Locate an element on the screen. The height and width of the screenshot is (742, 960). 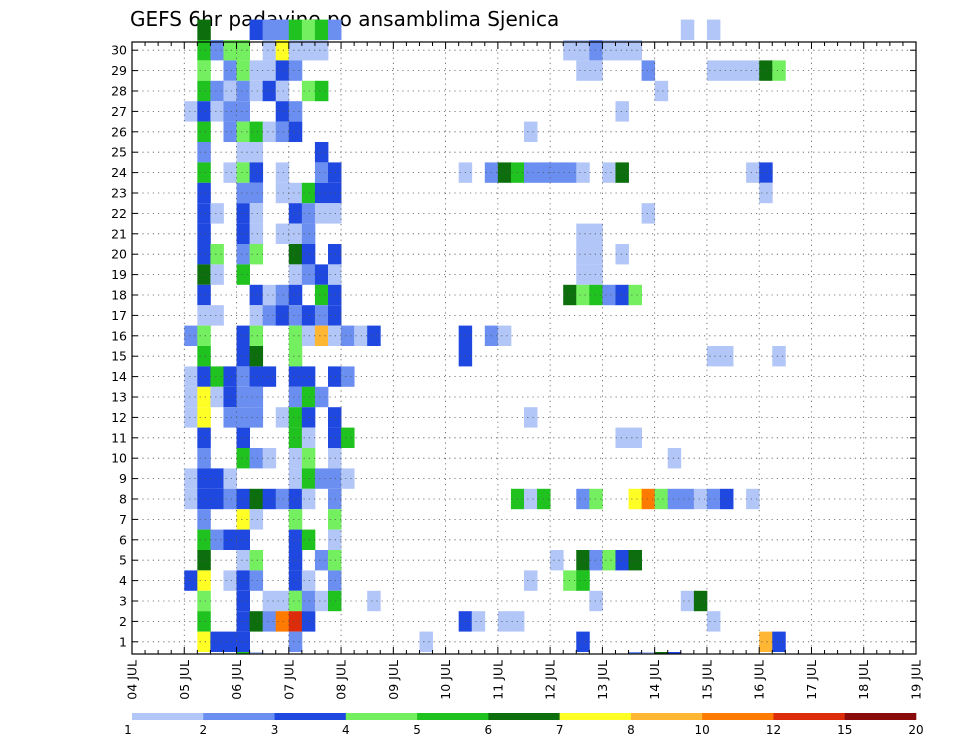
x-tick-label: 14 JUL is located at coordinates (654, 680).